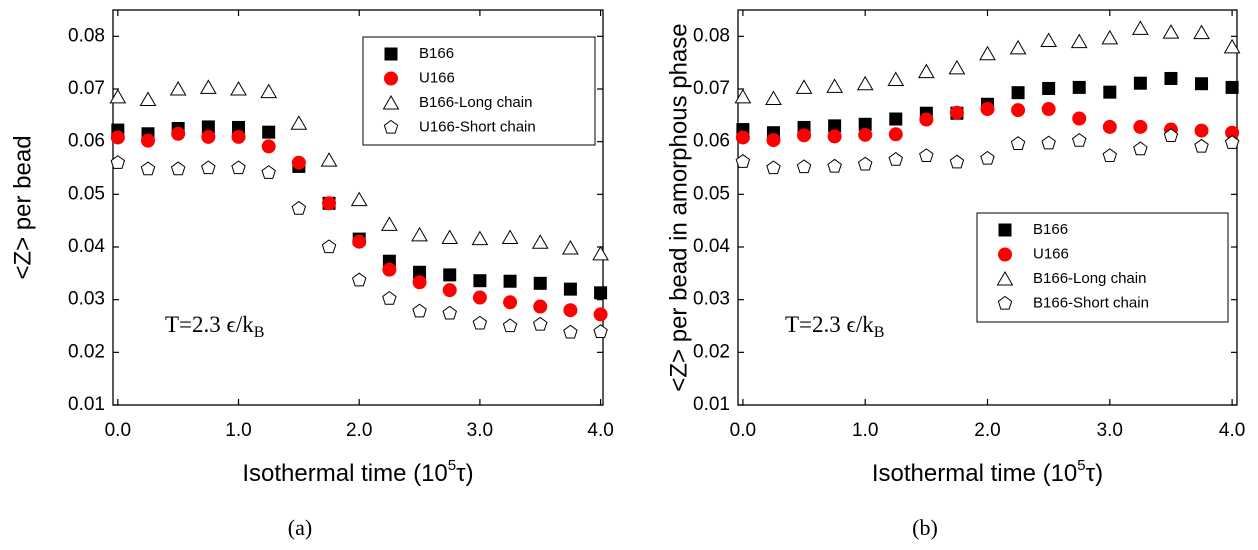 Image resolution: width=1258 pixels, height=550 pixels. What do you see at coordinates (974, 473) in the screenshot?
I see `x-axis-label-text: Isothermal time (10` at bounding box center [974, 473].